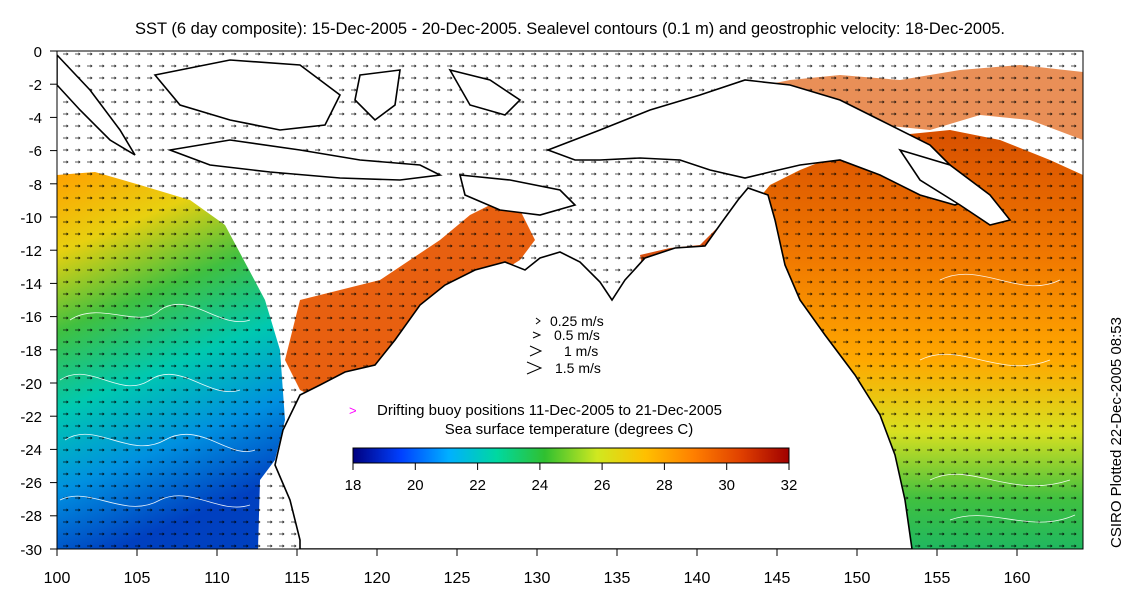 The width and height of the screenshot is (1140, 600). Describe the element at coordinates (35, 118) in the screenshot. I see `y-tick-label: -4` at that location.